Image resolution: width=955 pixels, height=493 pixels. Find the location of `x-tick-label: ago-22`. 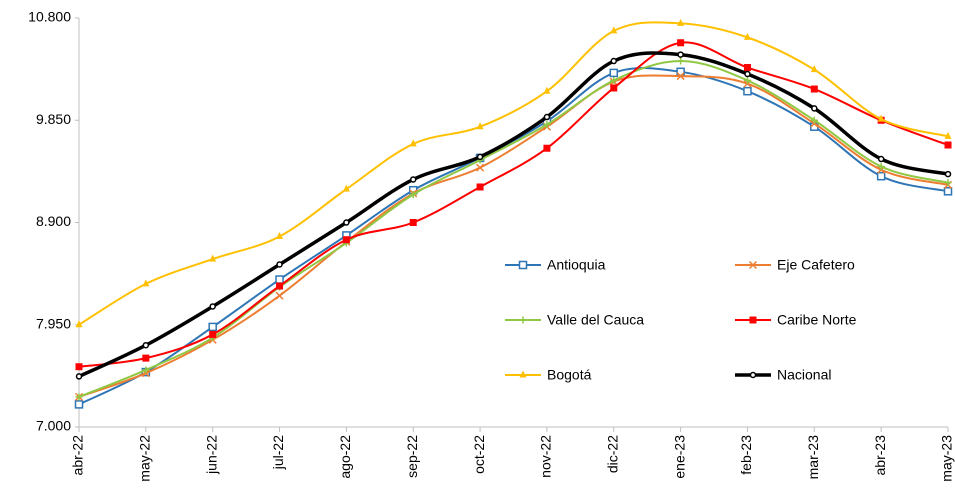

x-tick-label: ago-22 is located at coordinates (345, 457).